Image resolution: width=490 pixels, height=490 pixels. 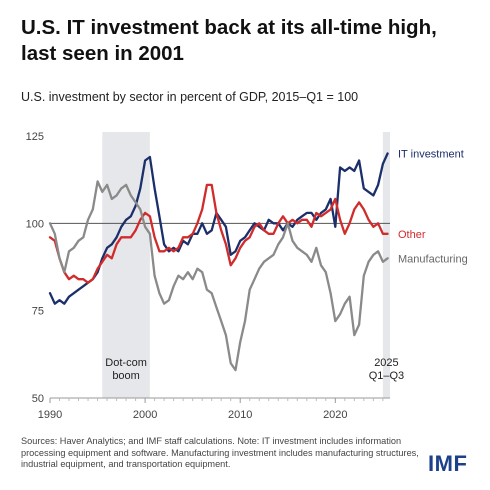 I want to click on x-tick-label: 2020, so click(x=335, y=415).